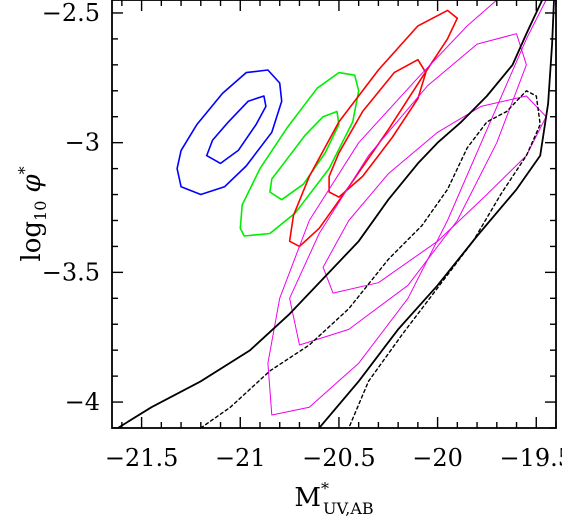  Describe the element at coordinates (325, 488) in the screenshot. I see `x-axis-label-sup: *` at that location.